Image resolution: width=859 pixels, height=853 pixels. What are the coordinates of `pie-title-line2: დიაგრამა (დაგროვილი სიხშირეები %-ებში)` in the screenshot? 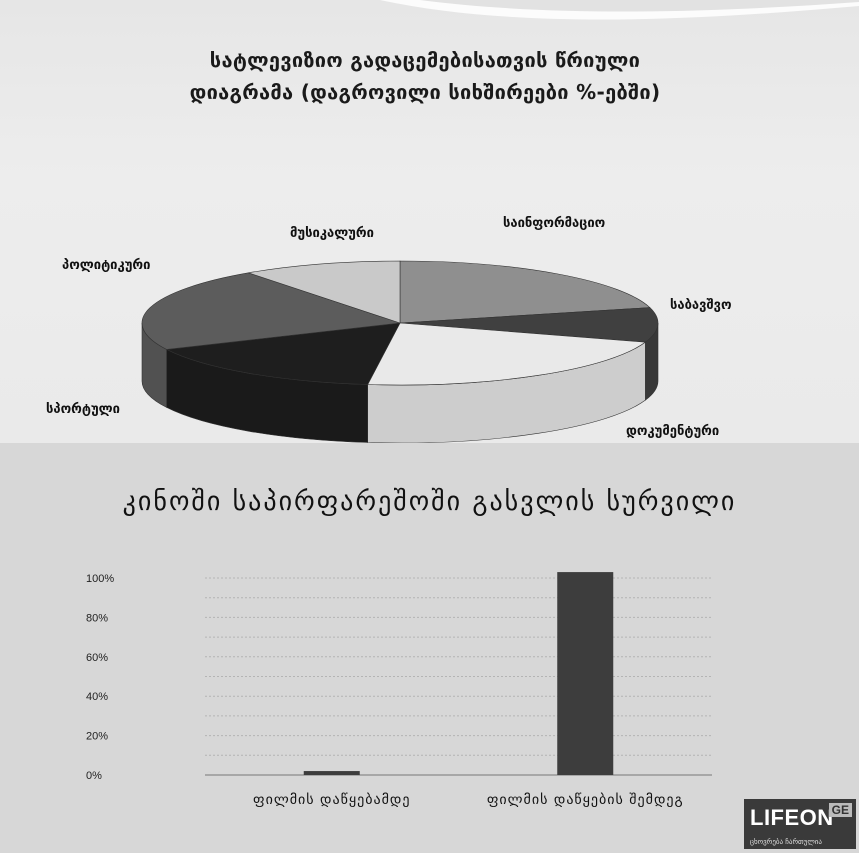 It's located at (425, 92).